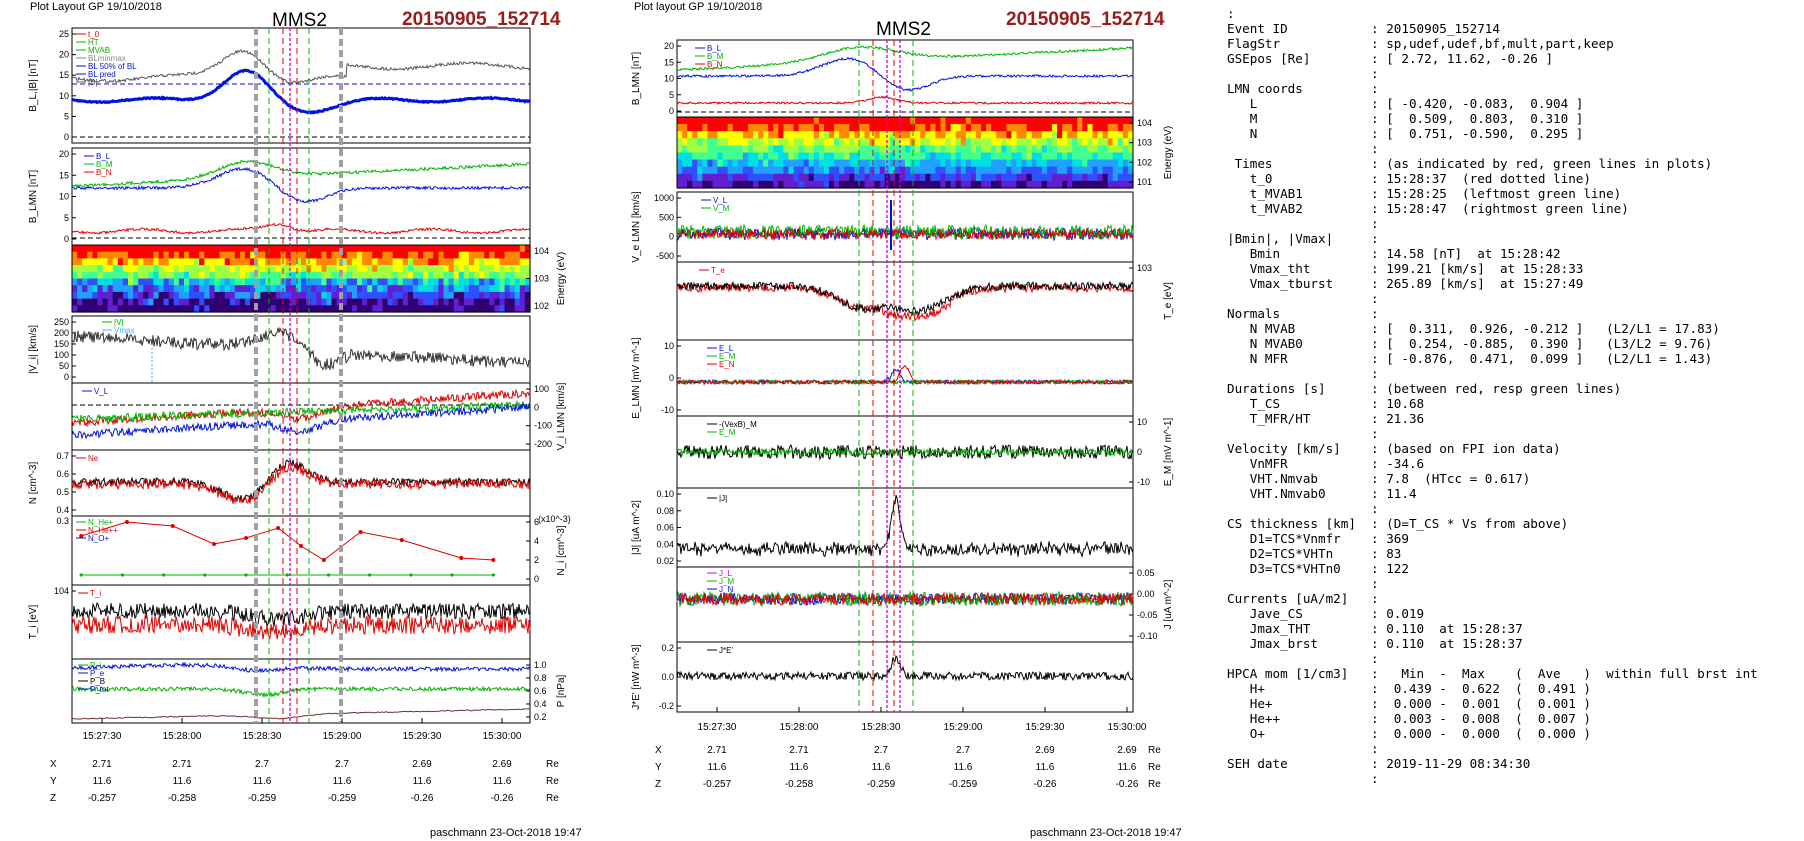 The width and height of the screenshot is (1804, 841). Describe the element at coordinates (541, 389) in the screenshot. I see `left-panel-axis-label: 100` at that location.